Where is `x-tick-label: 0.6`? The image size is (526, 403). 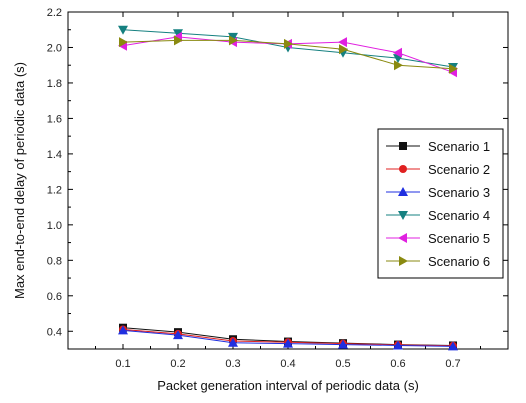 x-tick-label: 0.6 is located at coordinates (397, 364).